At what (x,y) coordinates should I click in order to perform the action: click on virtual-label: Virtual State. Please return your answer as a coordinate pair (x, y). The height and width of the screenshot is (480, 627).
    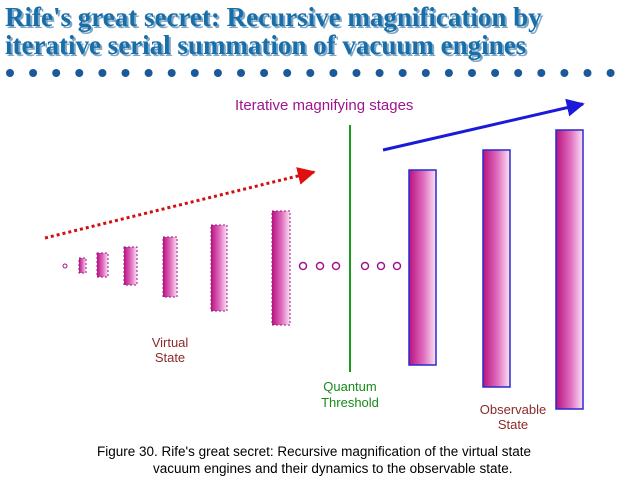
    Looking at the image, I should click on (170, 350).